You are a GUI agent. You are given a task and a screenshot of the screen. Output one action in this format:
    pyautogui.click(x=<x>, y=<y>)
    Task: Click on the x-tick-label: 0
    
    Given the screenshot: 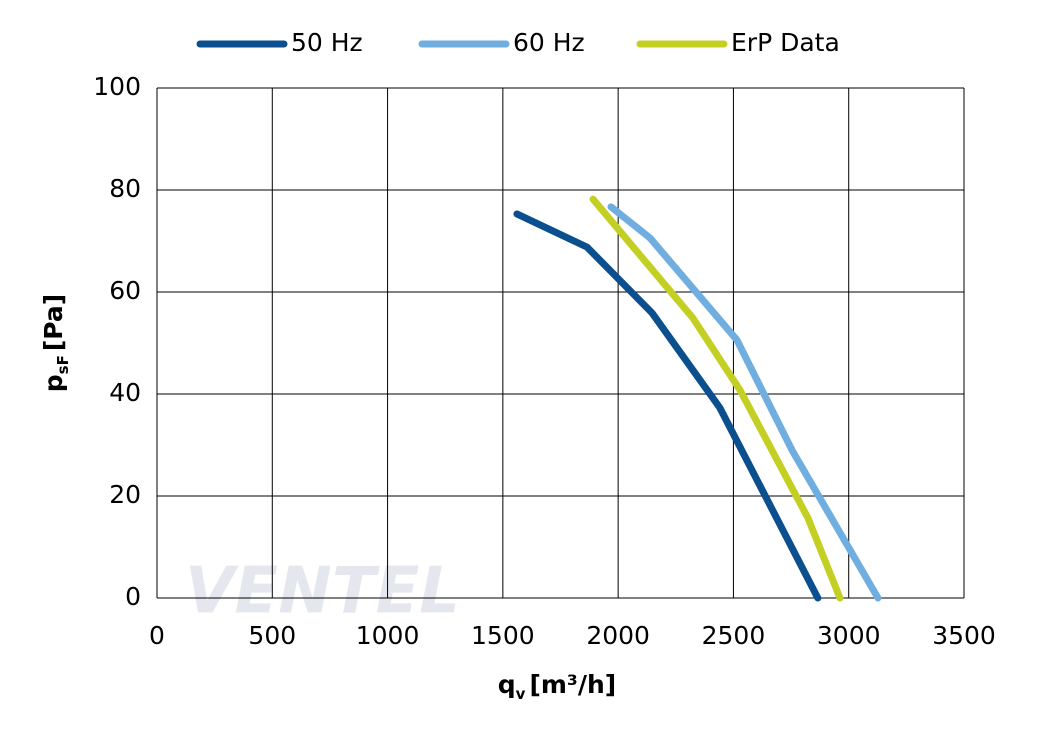 What is the action you would take?
    pyautogui.click(x=157, y=635)
    